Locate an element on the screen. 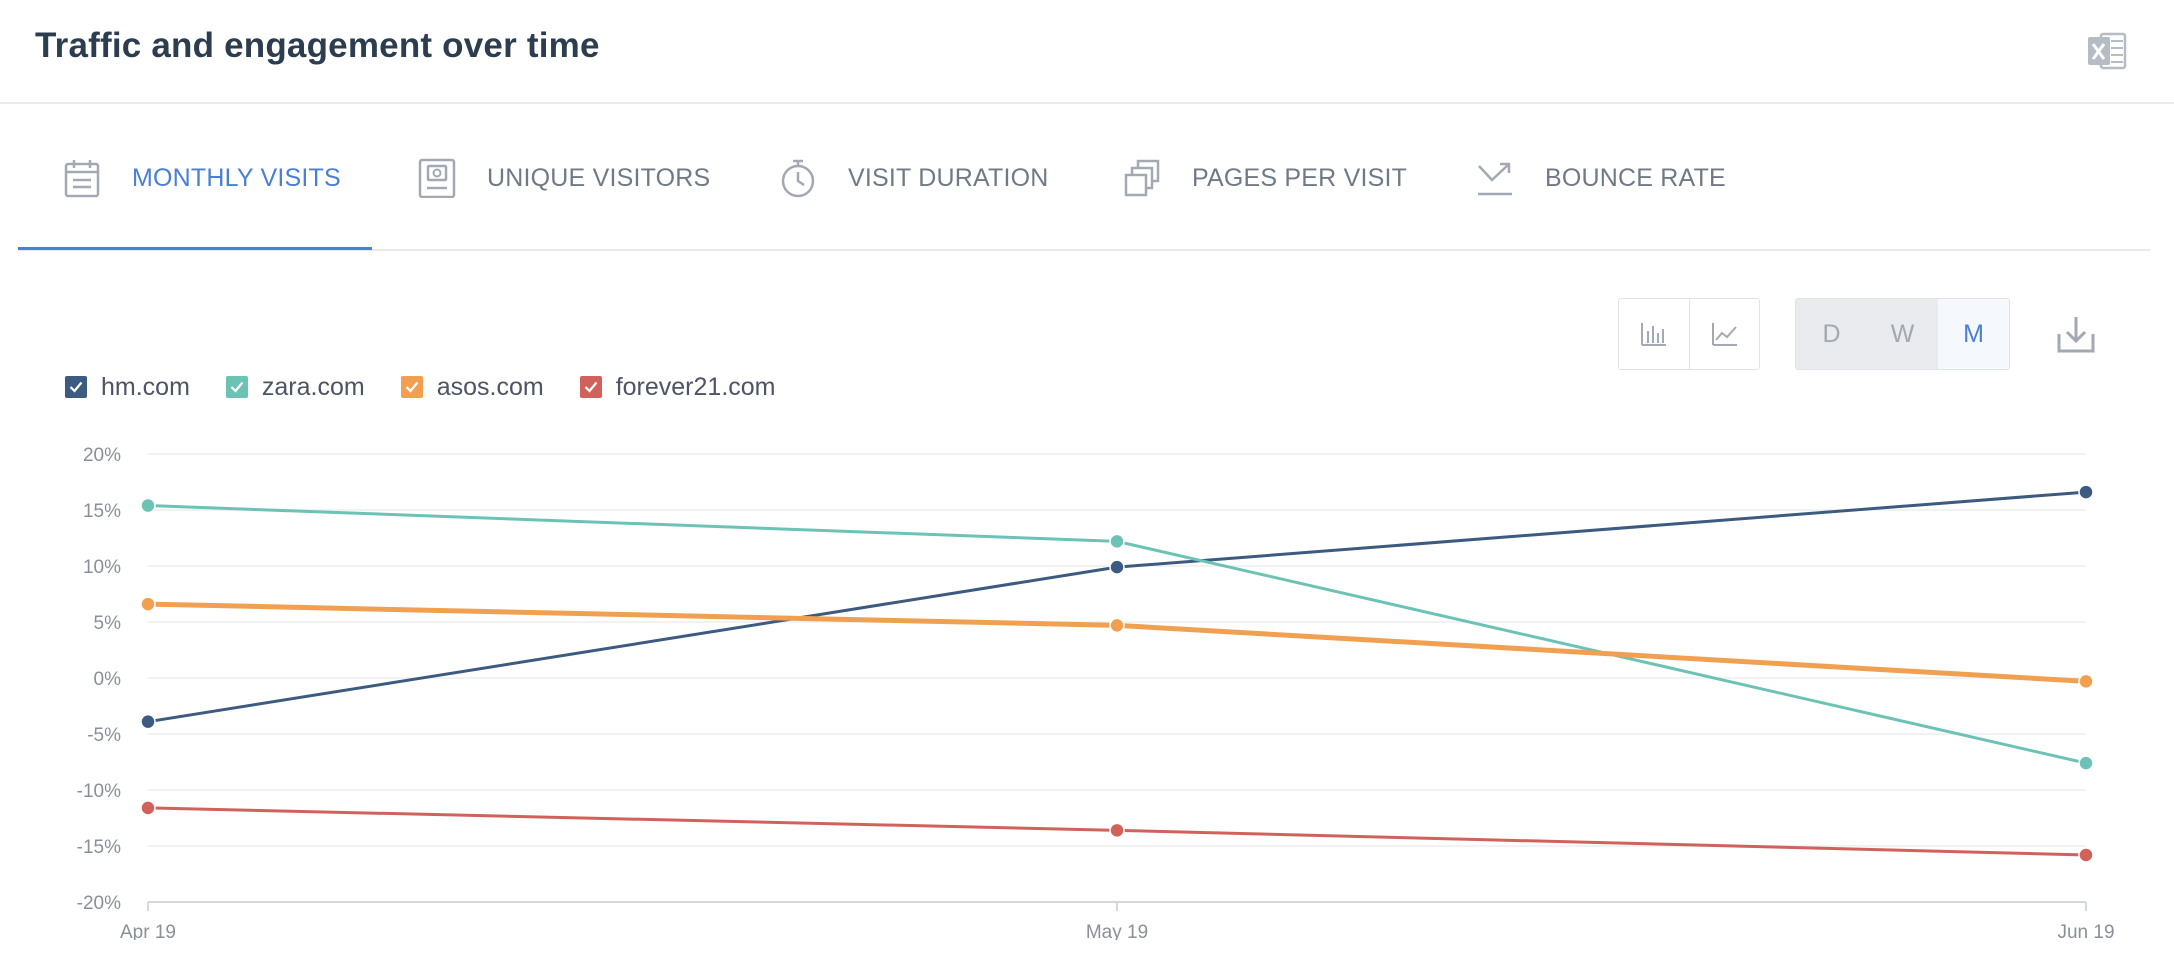  tab-label: VISIT DURATION is located at coordinates (948, 177).